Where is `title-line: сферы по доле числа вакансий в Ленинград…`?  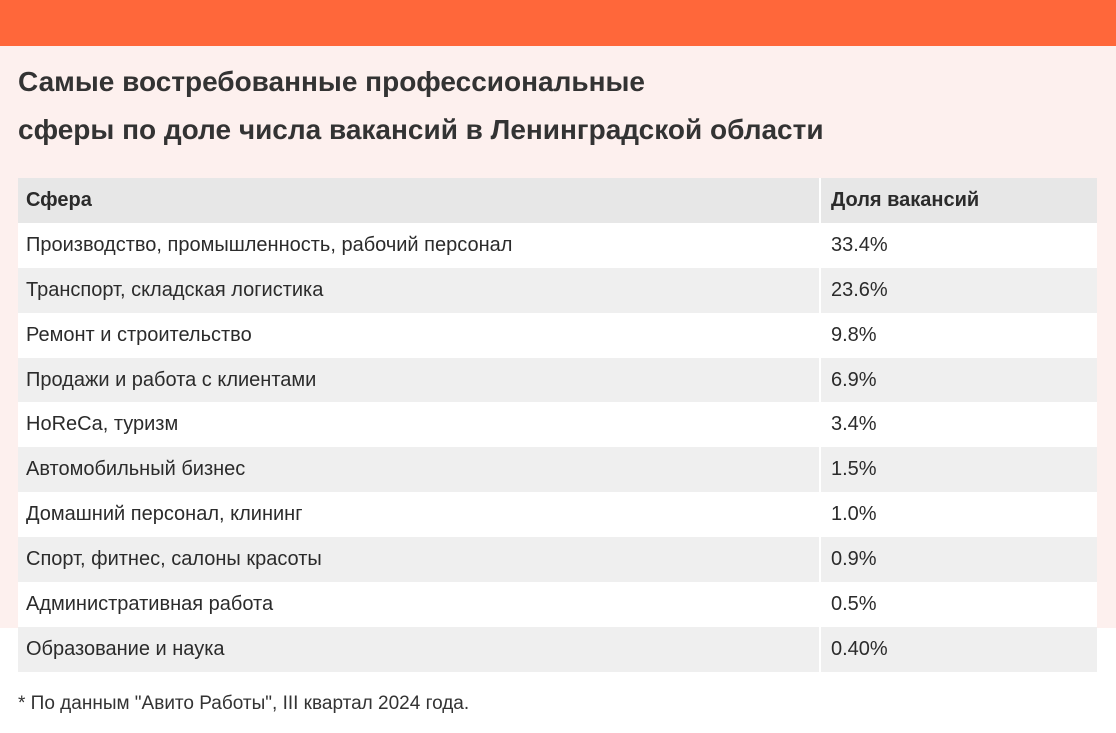 title-line: сферы по доле числа вакансий в Ленинград… is located at coordinates (421, 129).